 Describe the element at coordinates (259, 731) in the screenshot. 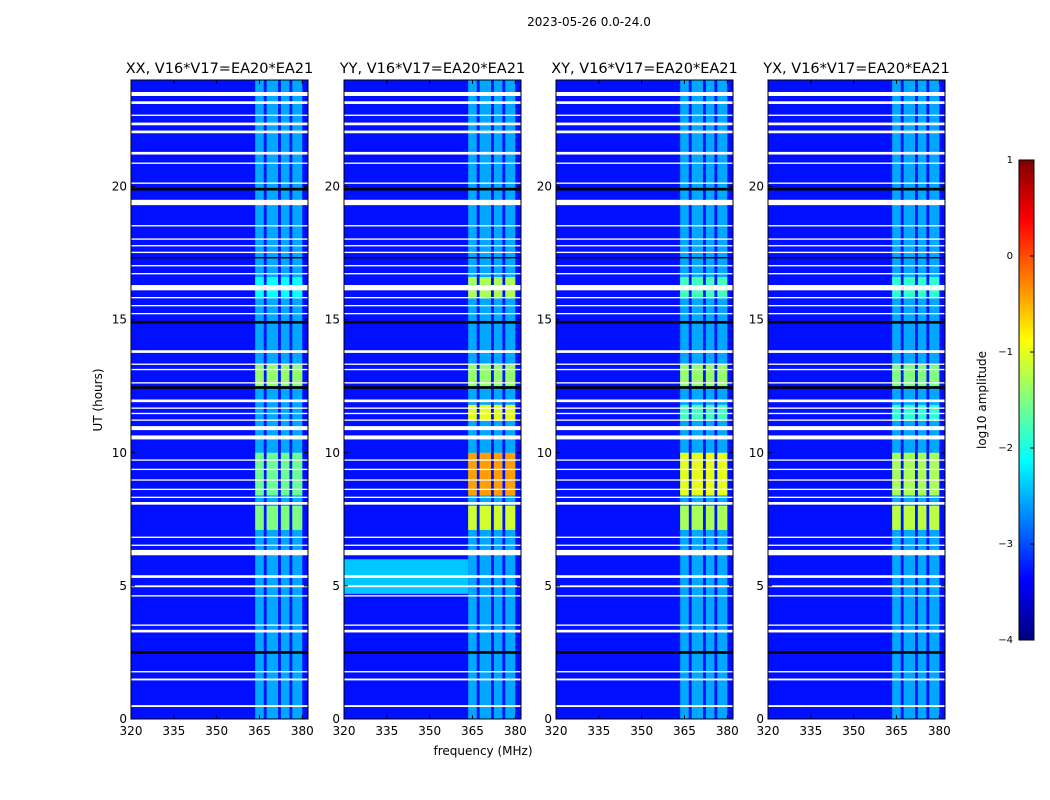

I see `x-tick-label: 365` at that location.